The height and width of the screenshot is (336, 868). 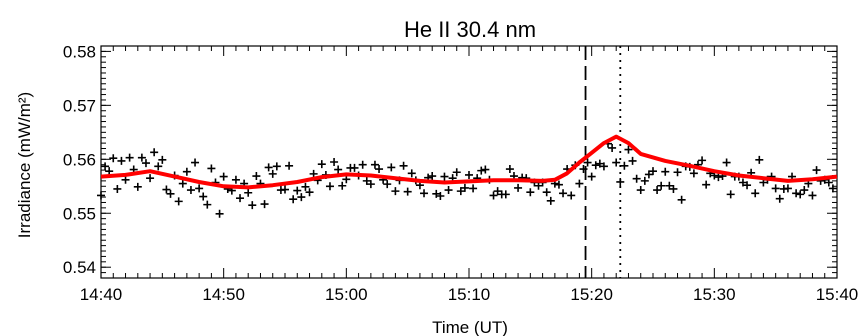 I want to click on y-tick-label: 0.56, so click(x=79, y=159).